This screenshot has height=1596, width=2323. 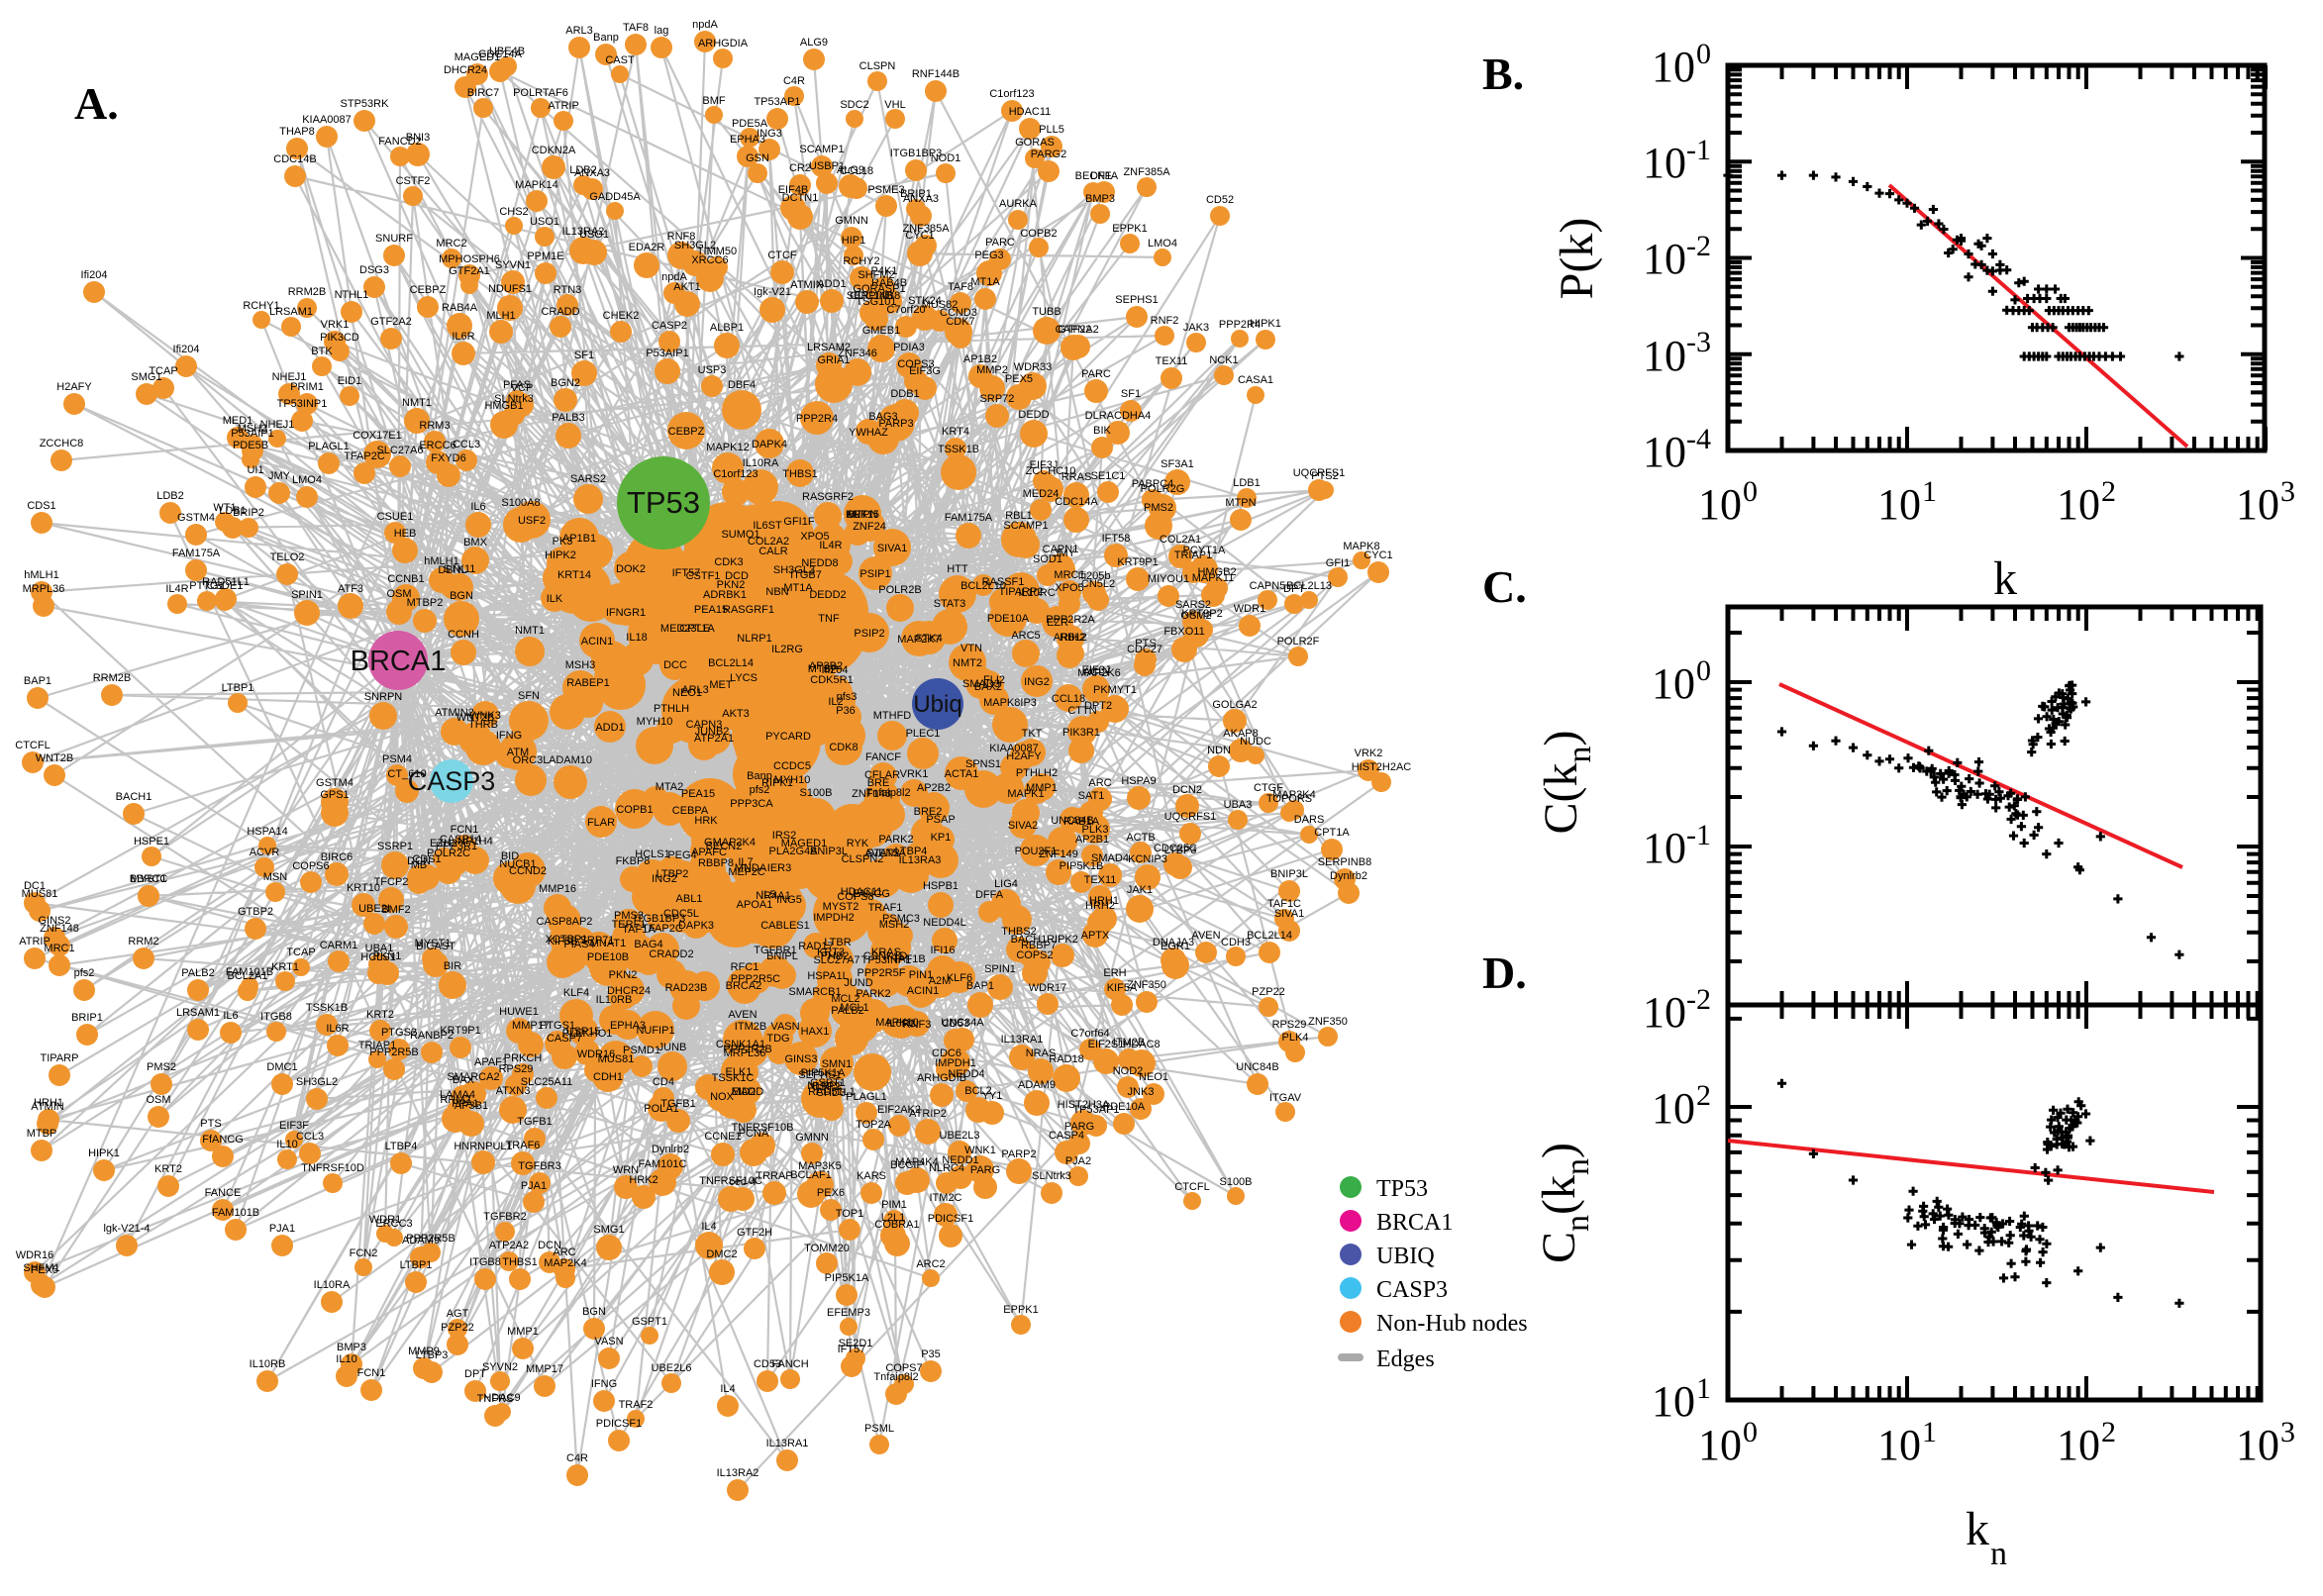 What do you see at coordinates (1034, 367) in the screenshot?
I see `svg-text: WDR33` at bounding box center [1034, 367].